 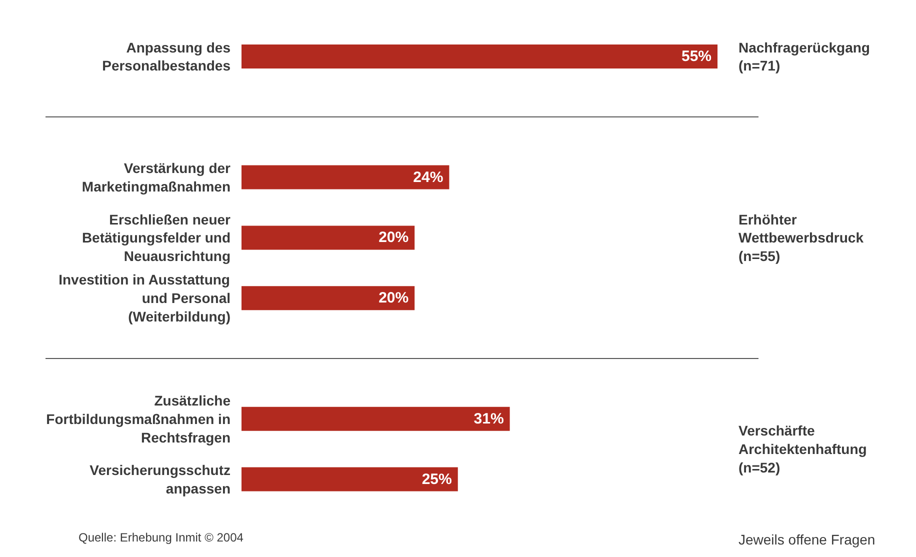 What do you see at coordinates (696, 56) in the screenshot?
I see `data-label: 55%` at bounding box center [696, 56].